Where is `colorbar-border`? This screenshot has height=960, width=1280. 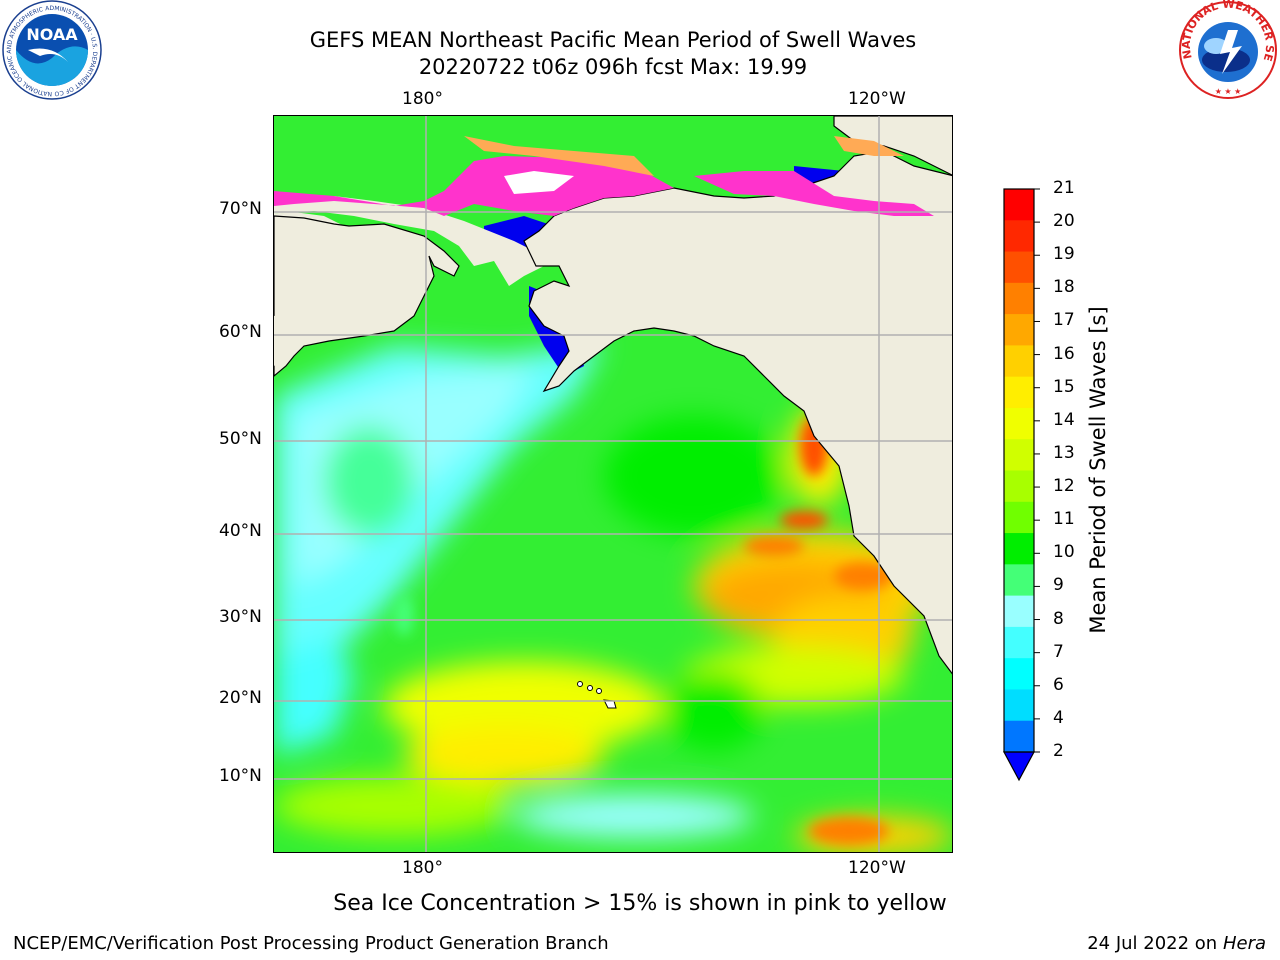 colorbar-border is located at coordinates (1019, 470).